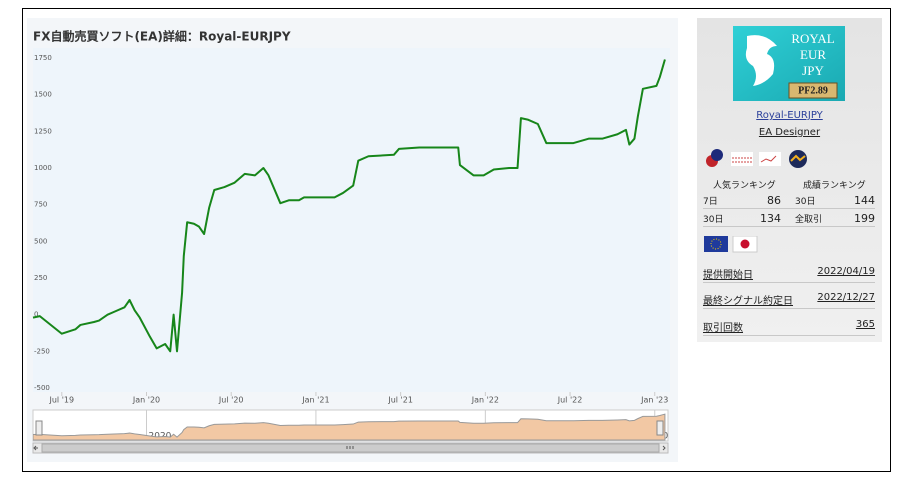 The height and width of the screenshot is (480, 900). What do you see at coordinates (349, 427) in the screenshot?
I see `navigator-area` at bounding box center [349, 427].